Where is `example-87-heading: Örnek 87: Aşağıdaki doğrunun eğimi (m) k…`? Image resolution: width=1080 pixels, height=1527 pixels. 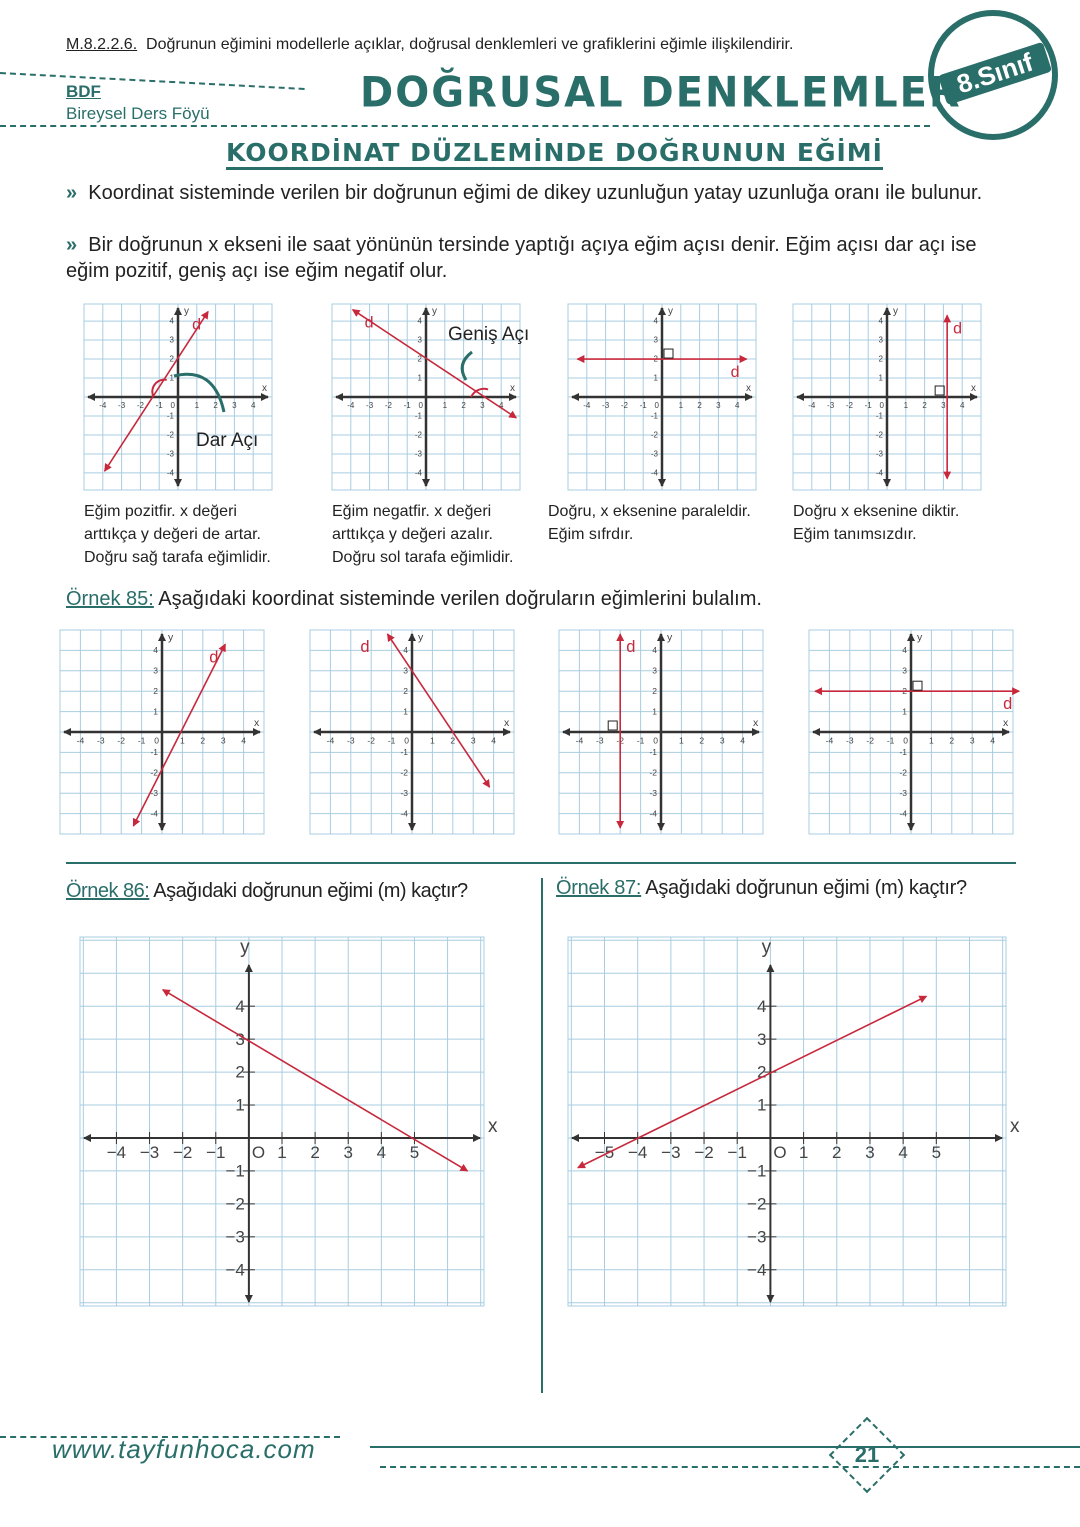
example-87-heading: Örnek 87: Aşağıdaki doğrunun eğimi (m) k… is located at coordinates (761, 888).